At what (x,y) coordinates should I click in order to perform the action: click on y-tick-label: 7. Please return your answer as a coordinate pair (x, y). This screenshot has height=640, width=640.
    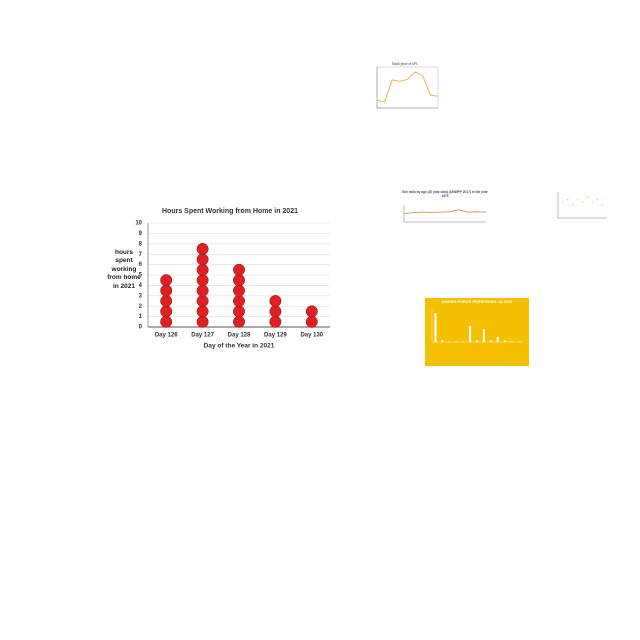
    Looking at the image, I should click on (141, 255).